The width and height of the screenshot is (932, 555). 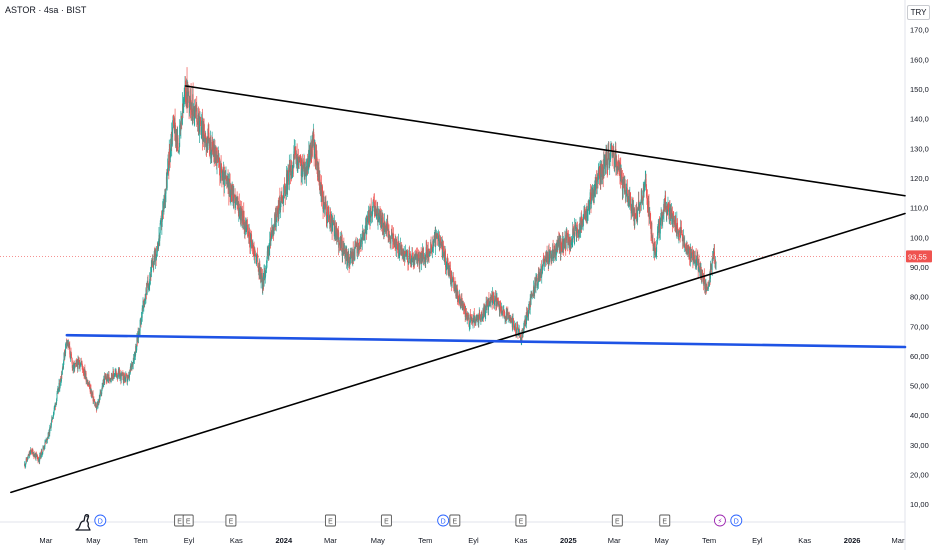 What do you see at coordinates (919, 119) in the screenshot?
I see `price-tick-label: 140,0` at bounding box center [919, 119].